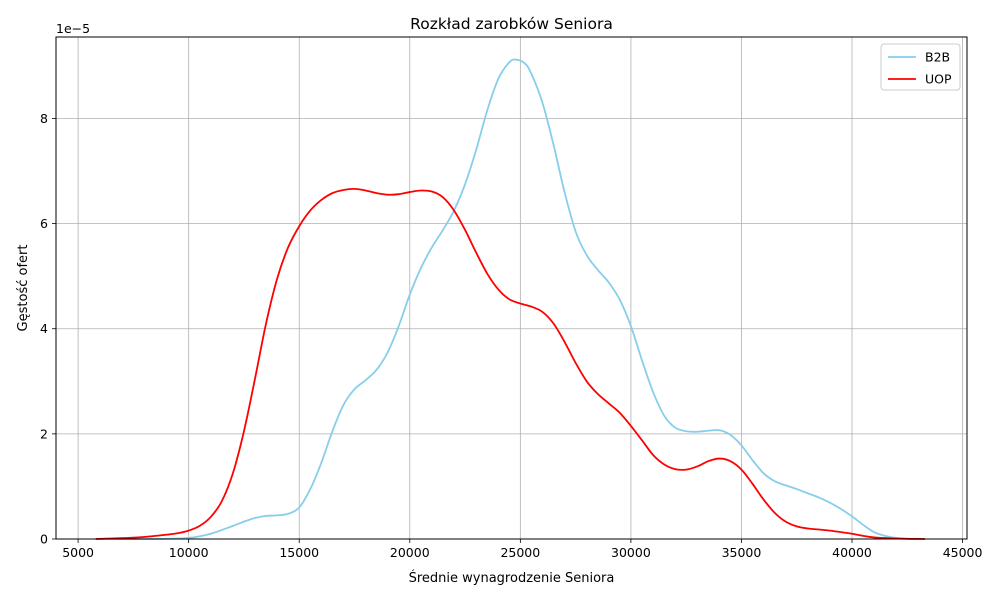 Image resolution: width=1000 pixels, height=600 pixels. Describe the element at coordinates (44, 223) in the screenshot. I see `y-tick-label: 6` at that location.